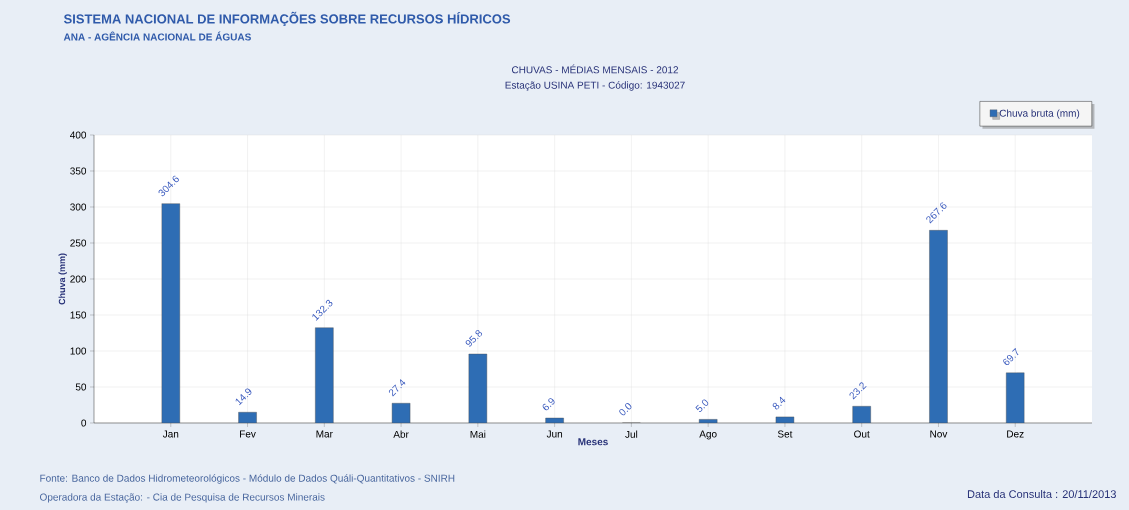 This screenshot has width=1129, height=510. What do you see at coordinates (62, 279) in the screenshot?
I see `y-axis-title: Chuva (mm)` at bounding box center [62, 279].